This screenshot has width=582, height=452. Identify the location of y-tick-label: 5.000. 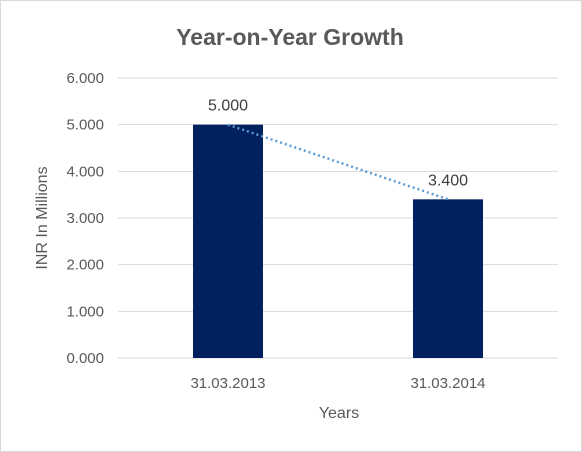
(85, 125).